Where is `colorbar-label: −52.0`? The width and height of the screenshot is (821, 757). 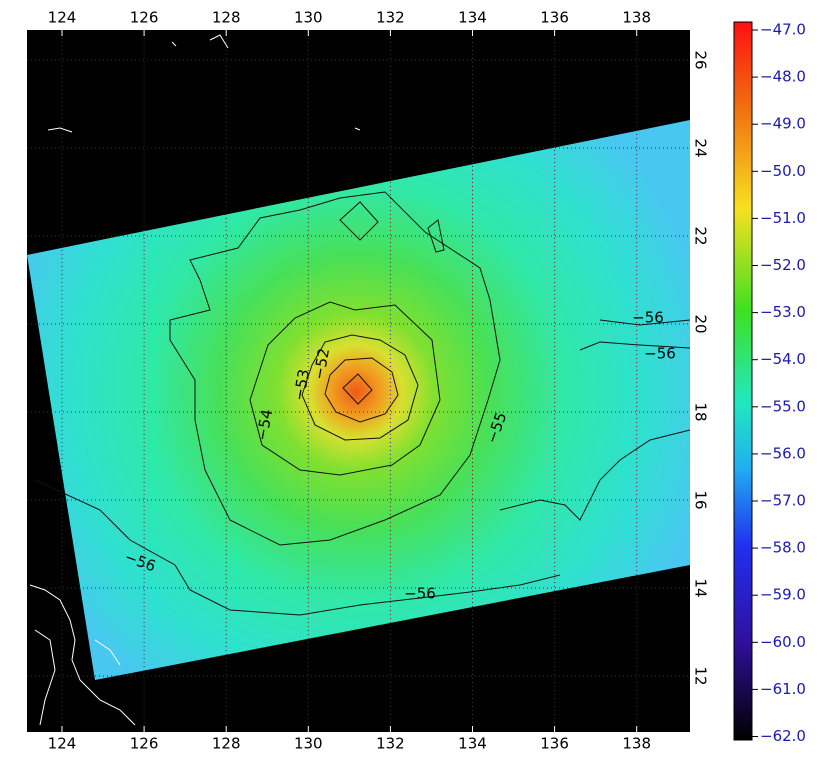
colorbar-label: −52.0 is located at coordinates (783, 265).